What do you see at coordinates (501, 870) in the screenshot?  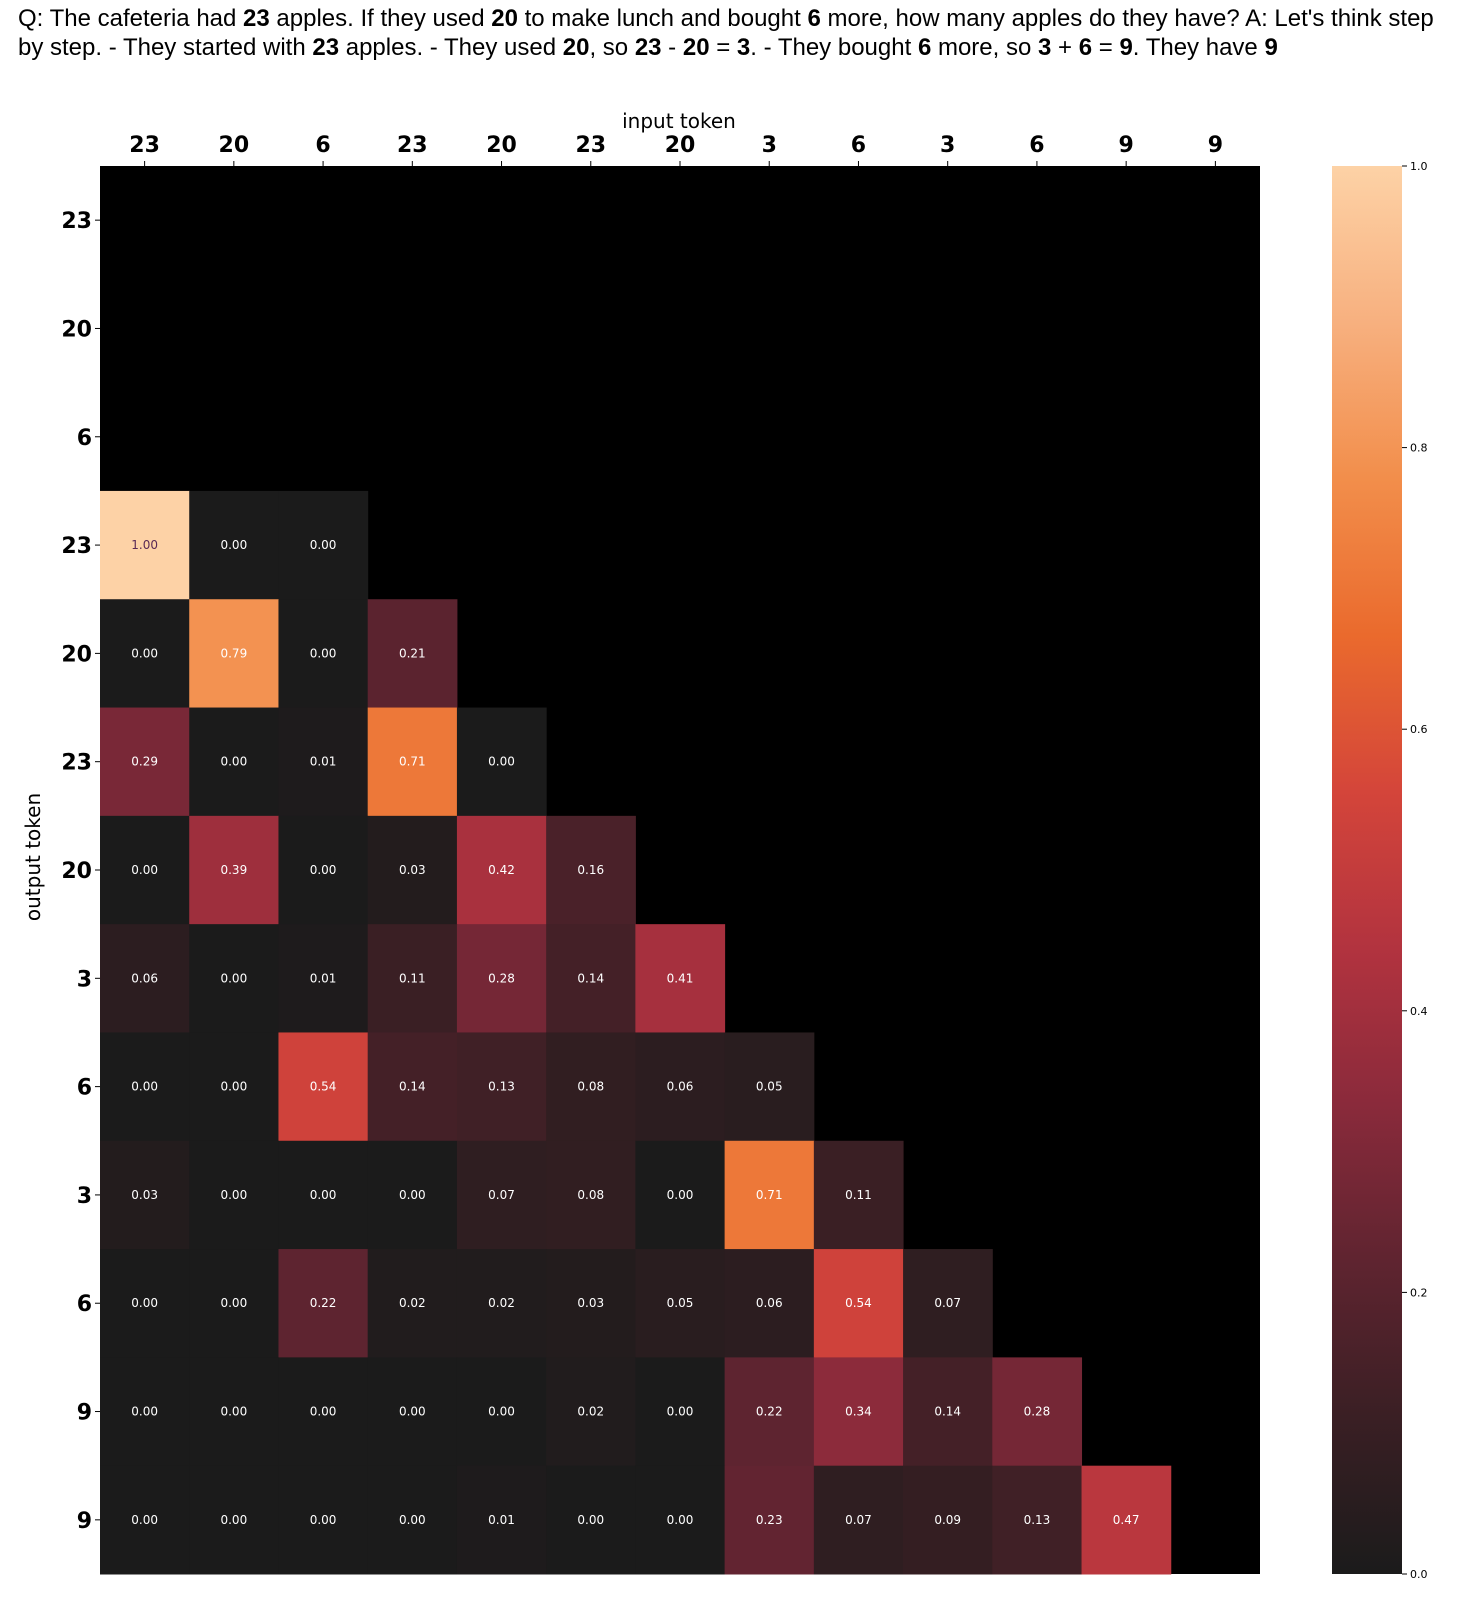 I see `heatmap-cell-value: 0.42` at bounding box center [501, 870].